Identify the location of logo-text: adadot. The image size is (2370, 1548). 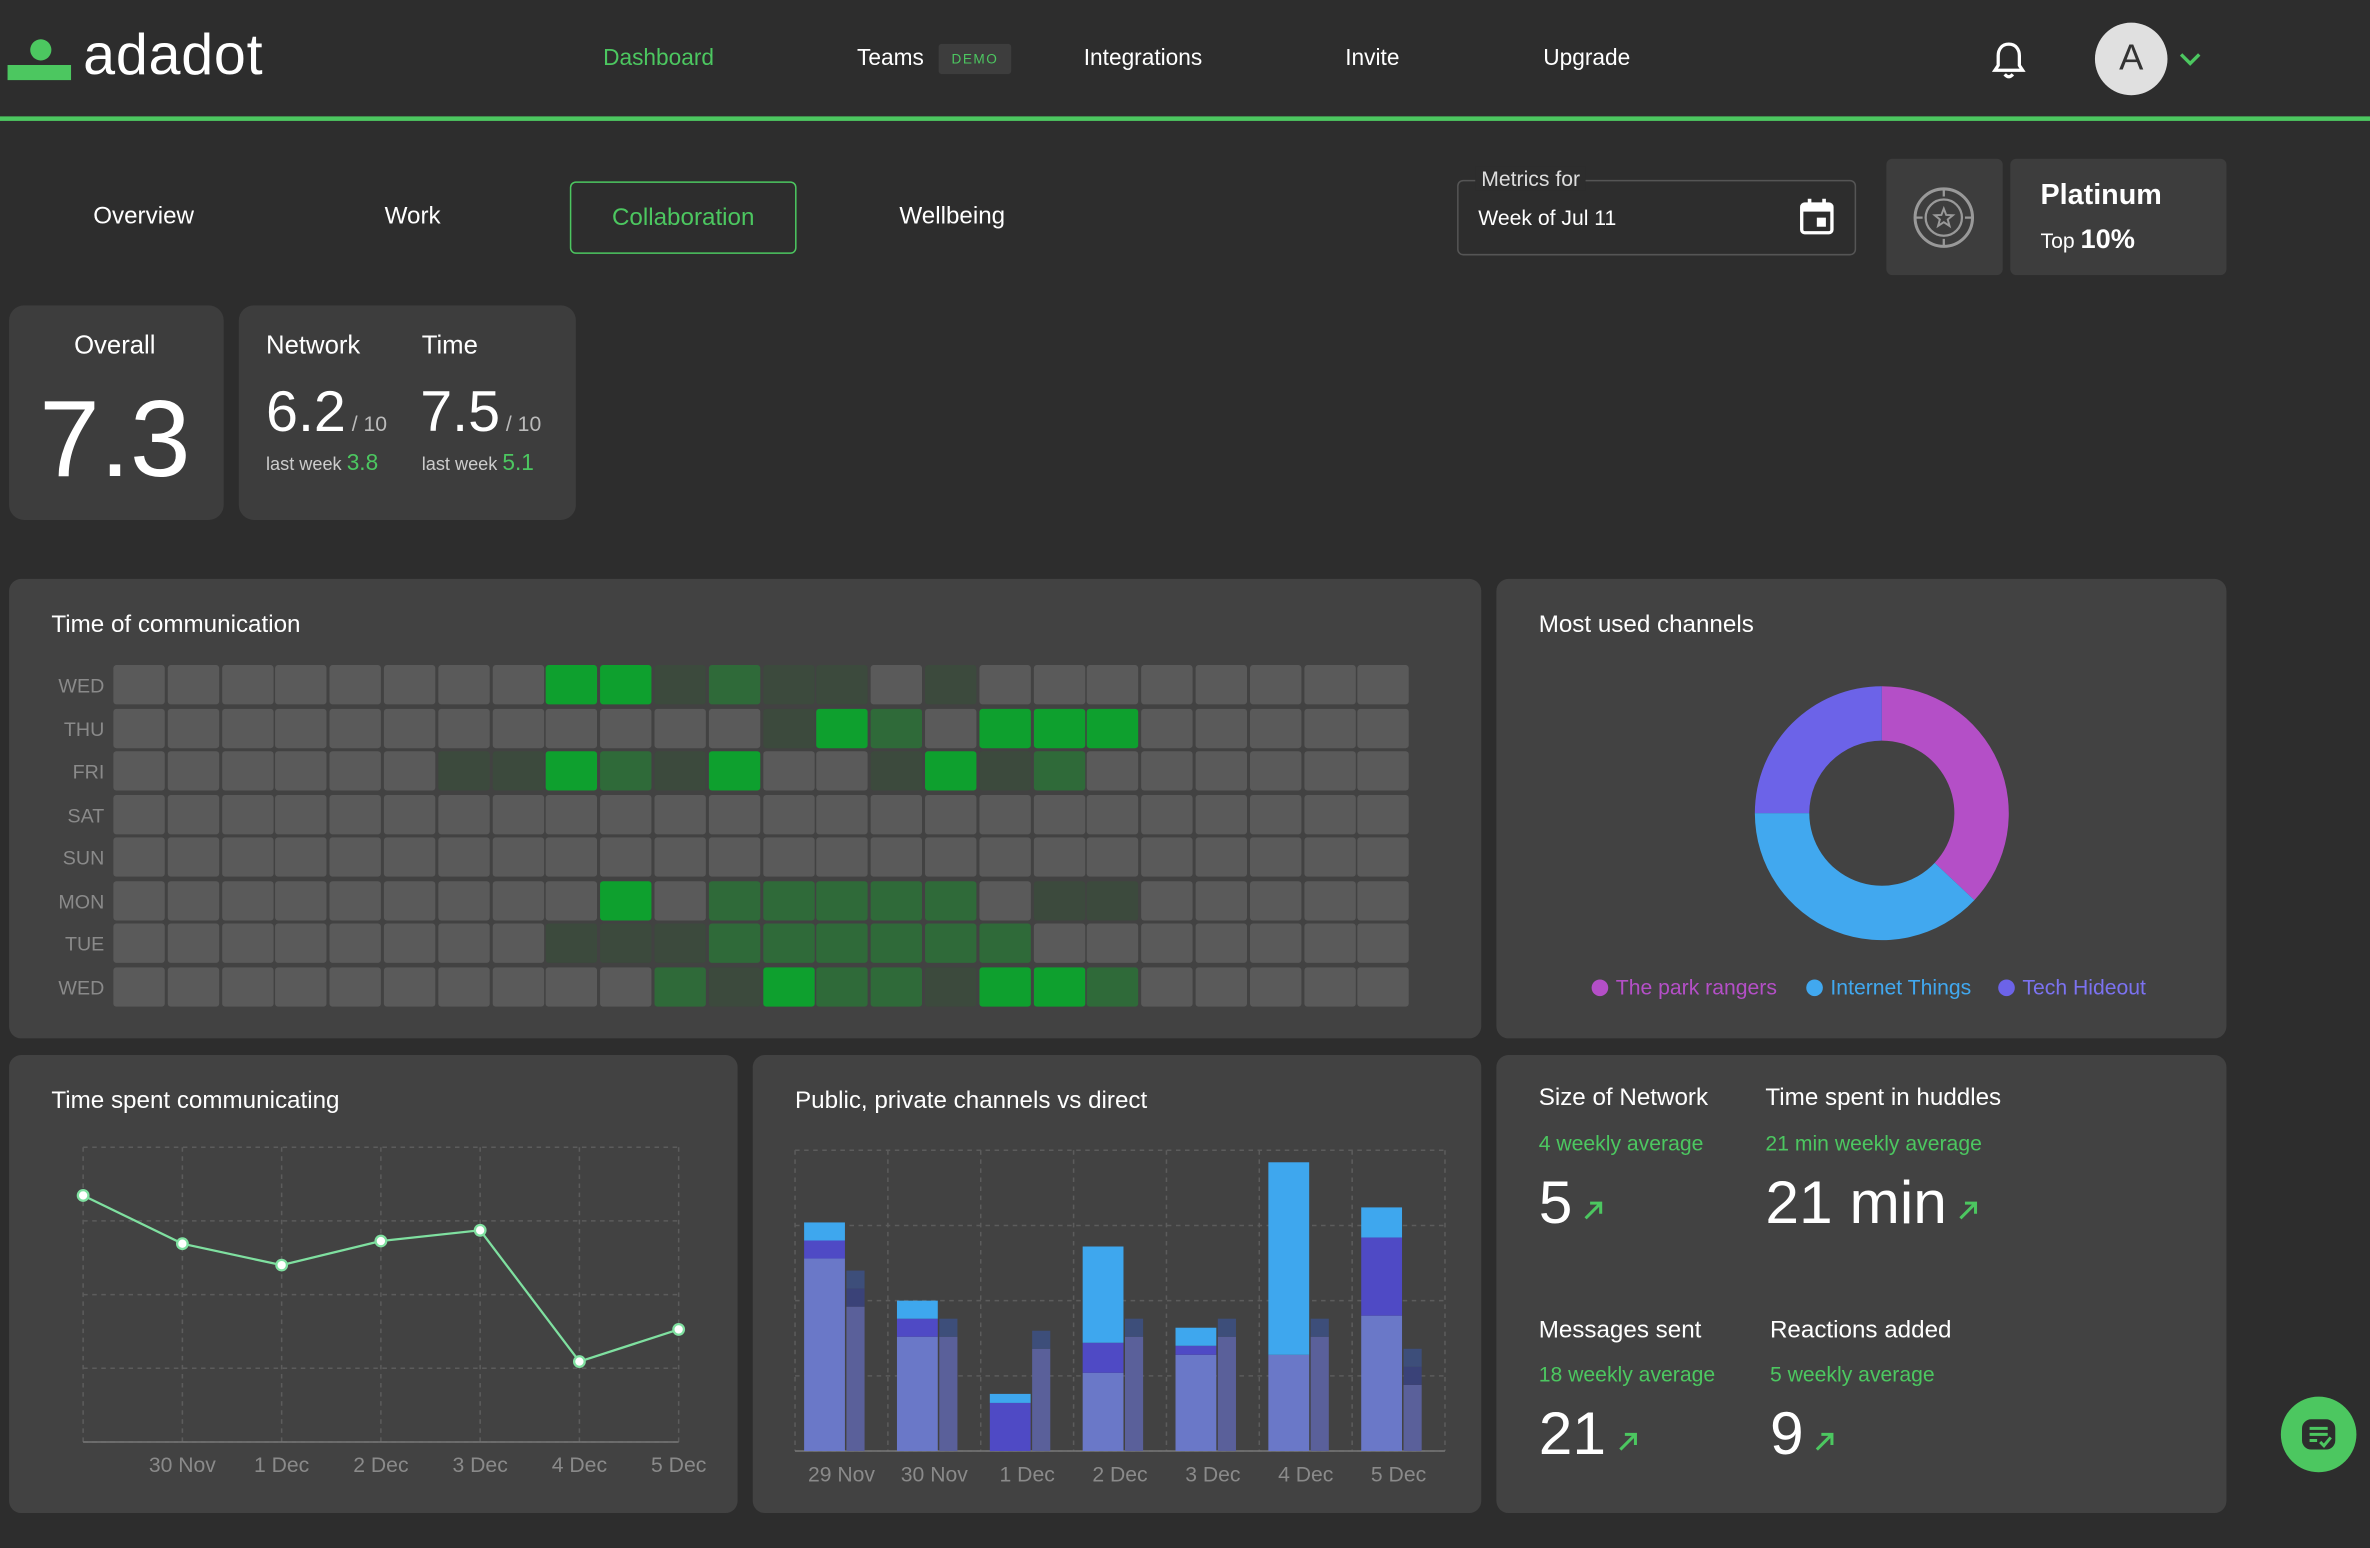
(173, 56).